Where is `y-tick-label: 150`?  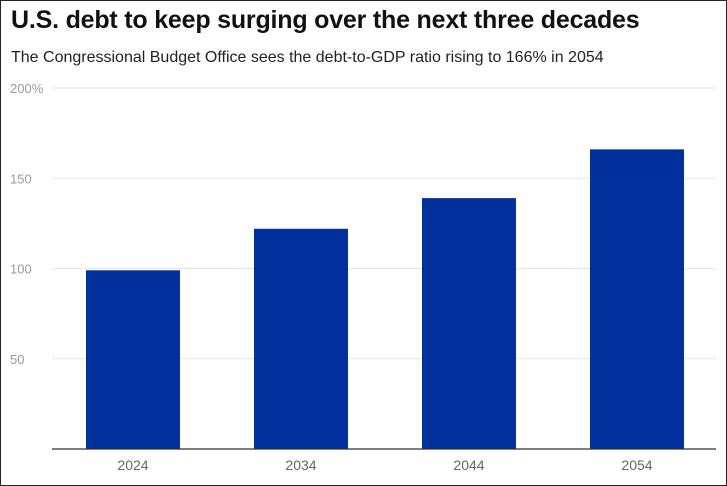 y-tick-label: 150 is located at coordinates (21, 178).